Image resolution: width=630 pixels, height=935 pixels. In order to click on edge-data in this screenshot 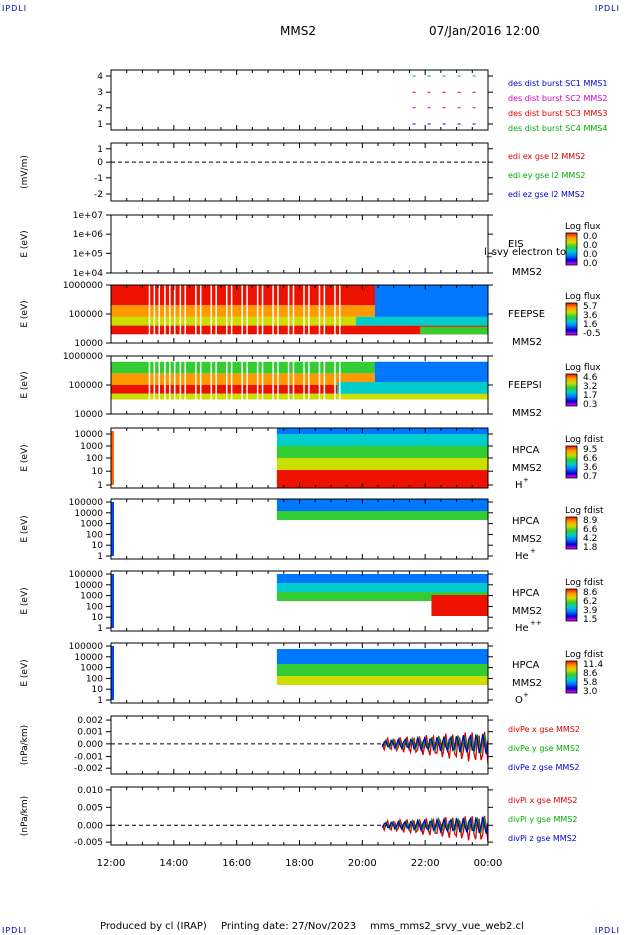, I will do `click(112, 673)`.